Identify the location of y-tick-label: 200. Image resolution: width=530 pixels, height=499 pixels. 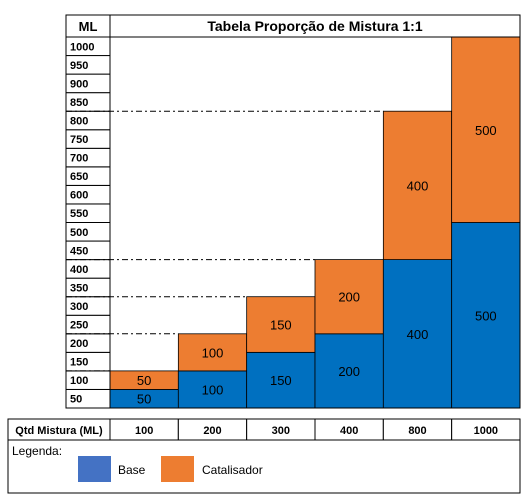
(79, 344).